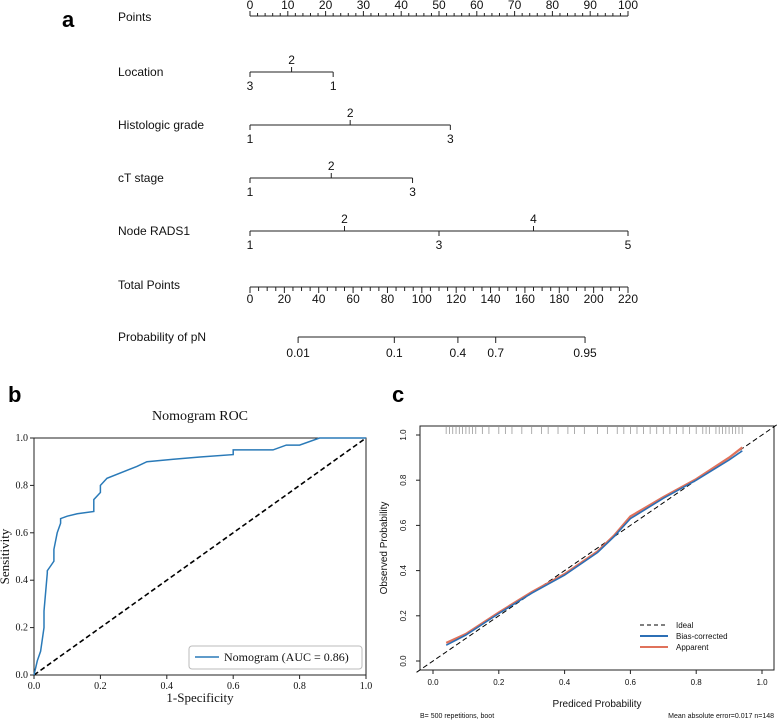  What do you see at coordinates (685, 625) in the screenshot?
I see `legend-ideal-label: Ideal` at bounding box center [685, 625].